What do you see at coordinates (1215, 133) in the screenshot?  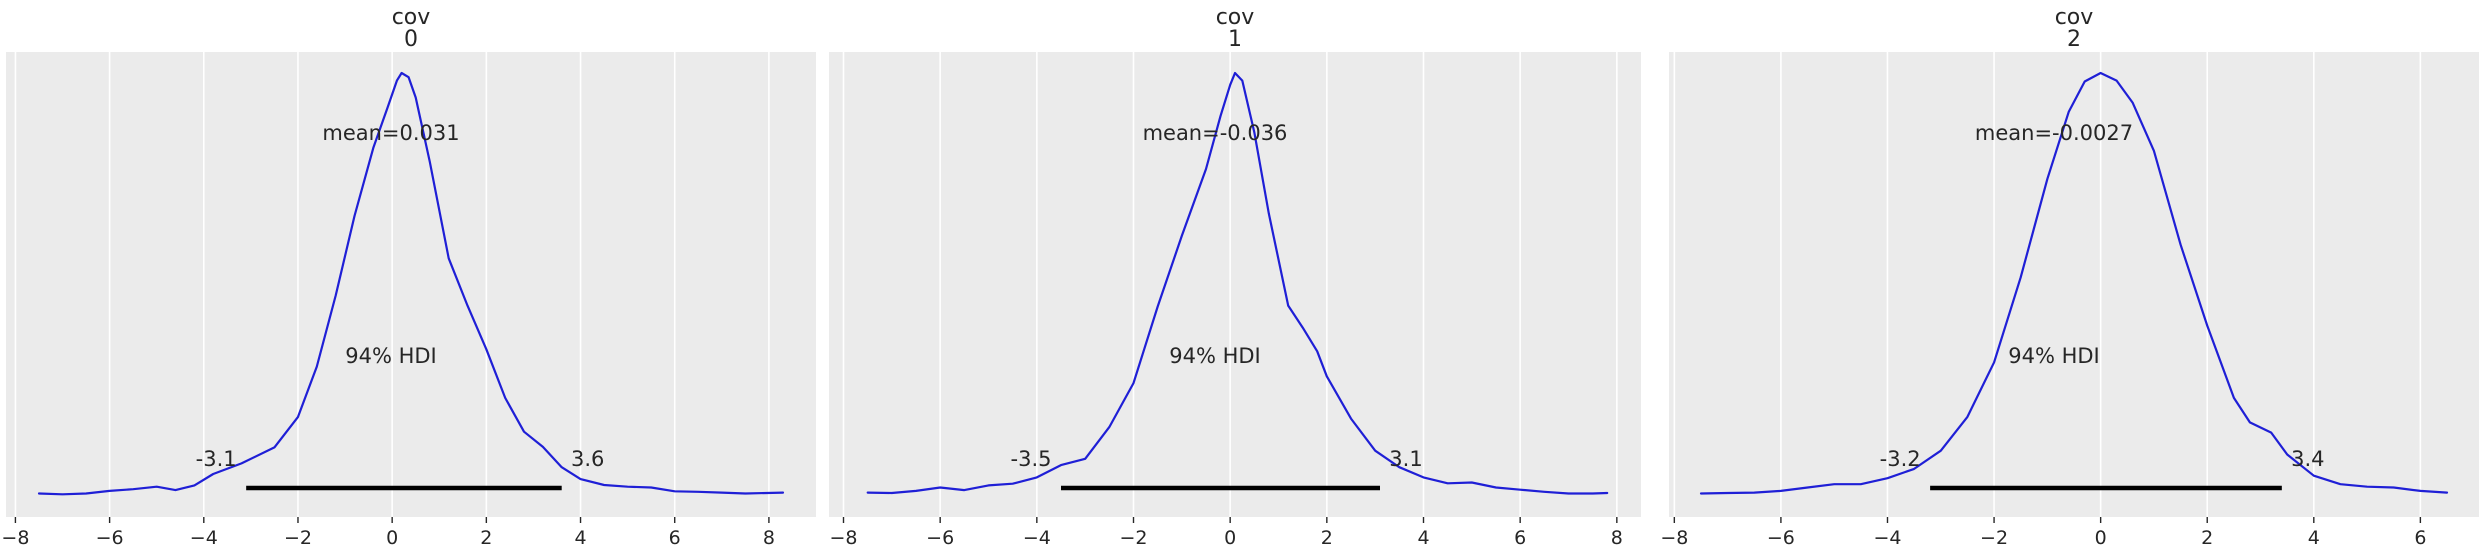 I see `mean-label: mean=-0.036` at bounding box center [1215, 133].